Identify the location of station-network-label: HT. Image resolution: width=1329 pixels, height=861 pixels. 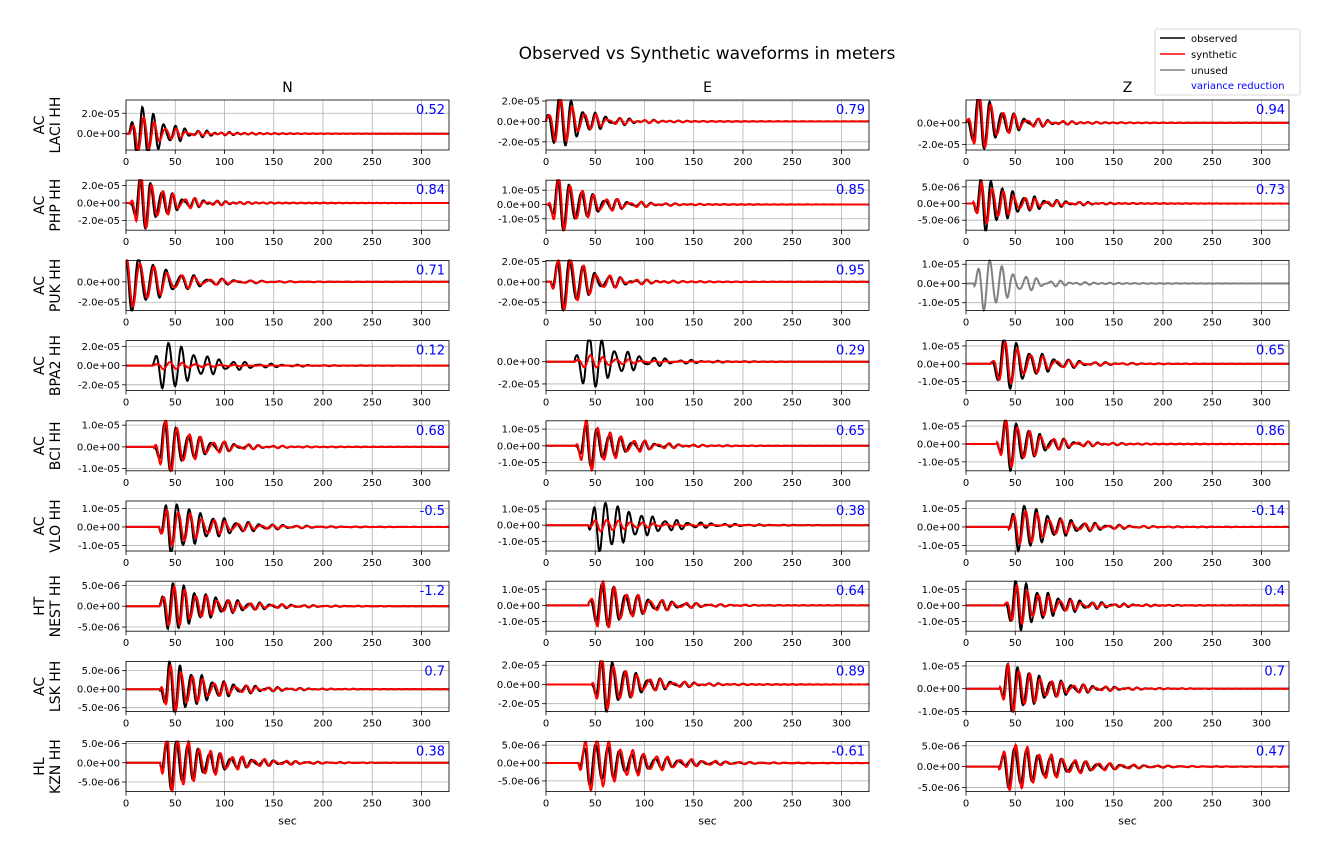
(40, 606).